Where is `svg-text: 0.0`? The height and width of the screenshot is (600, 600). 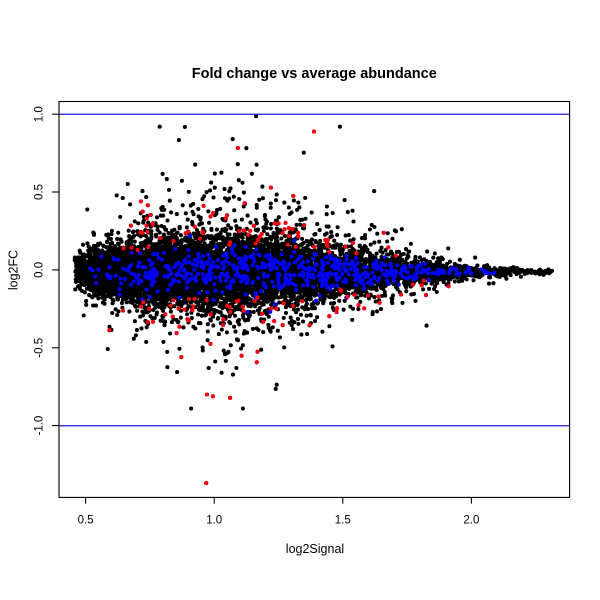
svg-text: 0.0 is located at coordinates (40, 270).